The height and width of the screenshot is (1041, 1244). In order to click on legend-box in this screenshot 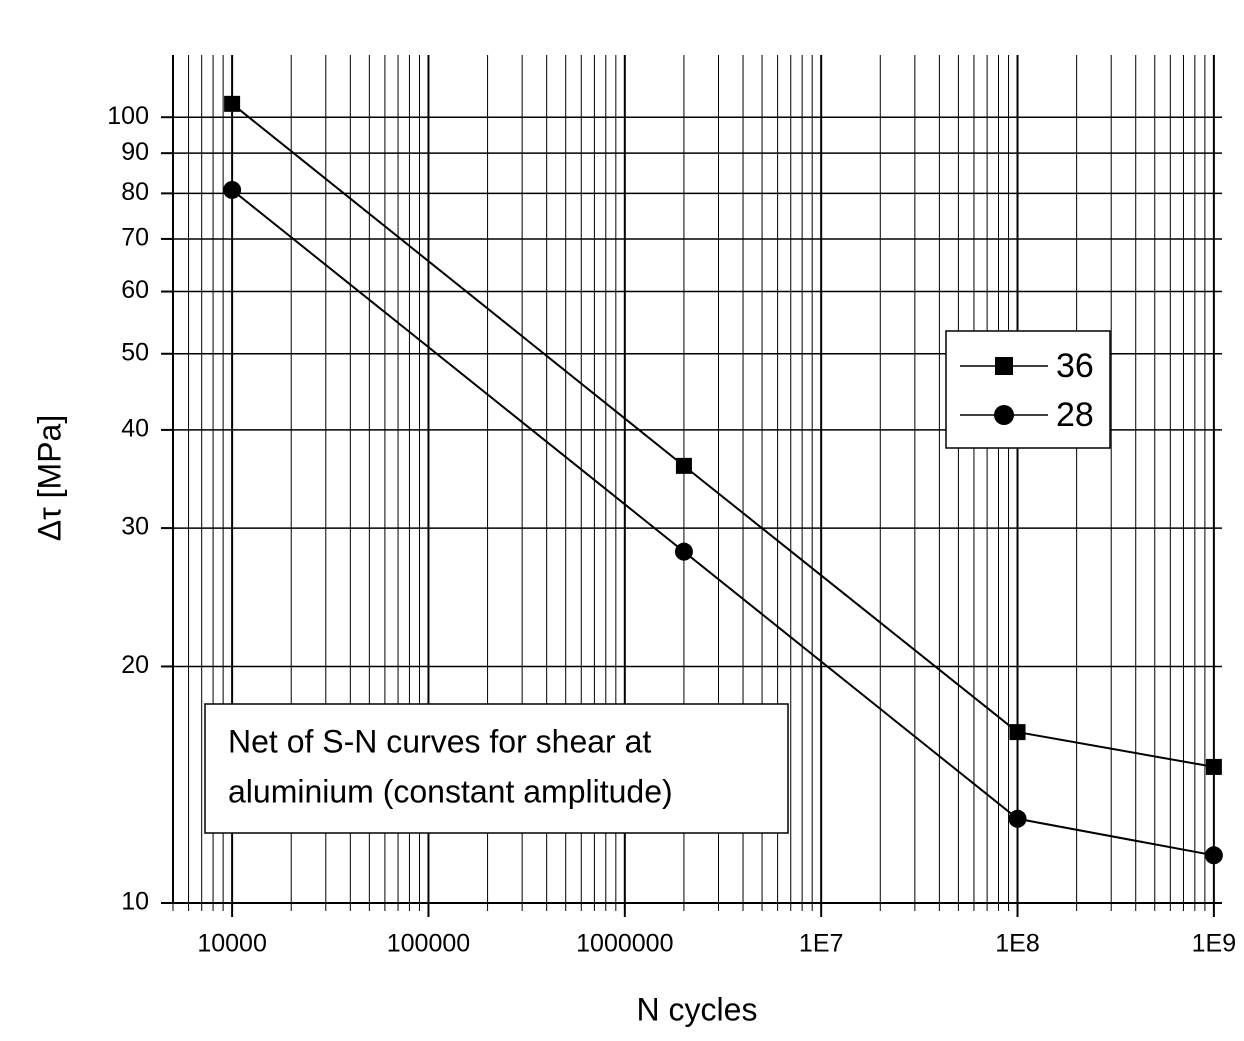, I will do `click(1028, 389)`.